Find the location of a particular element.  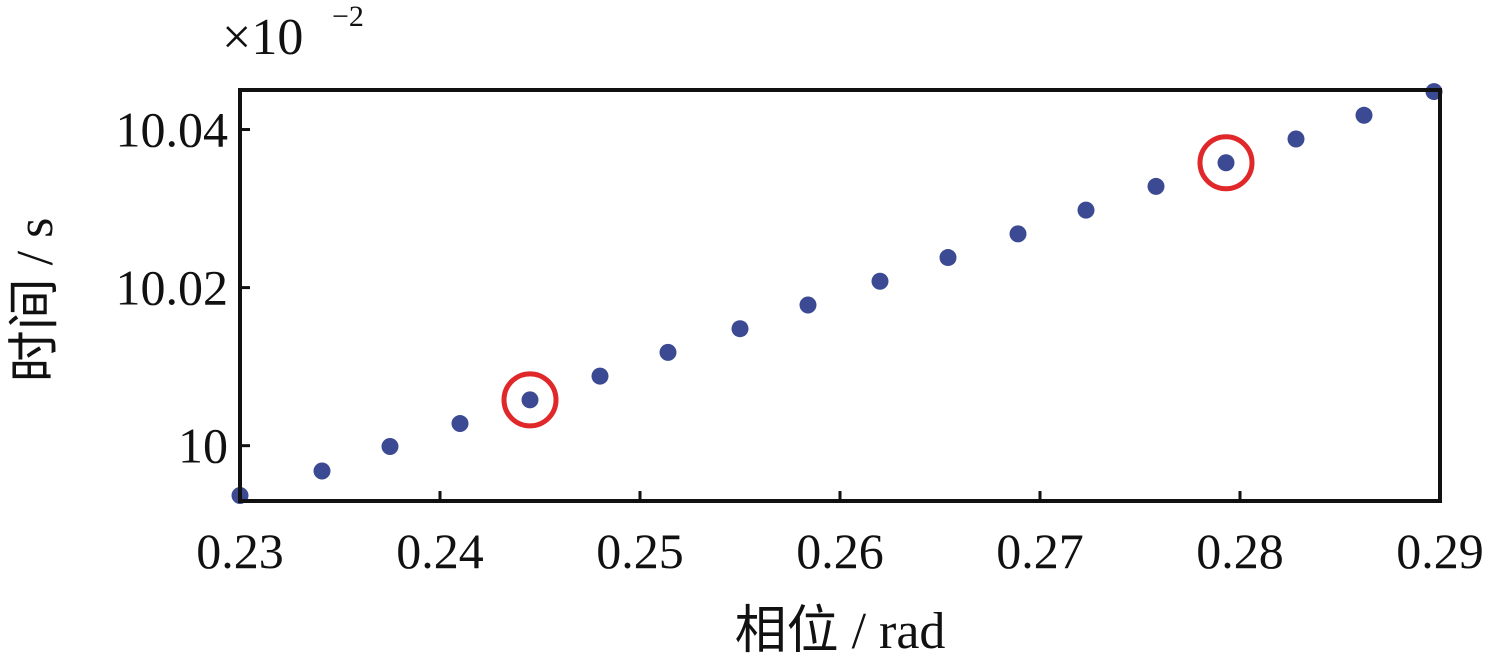

y-scale-factor-exponent: −2 is located at coordinates (348, 16).